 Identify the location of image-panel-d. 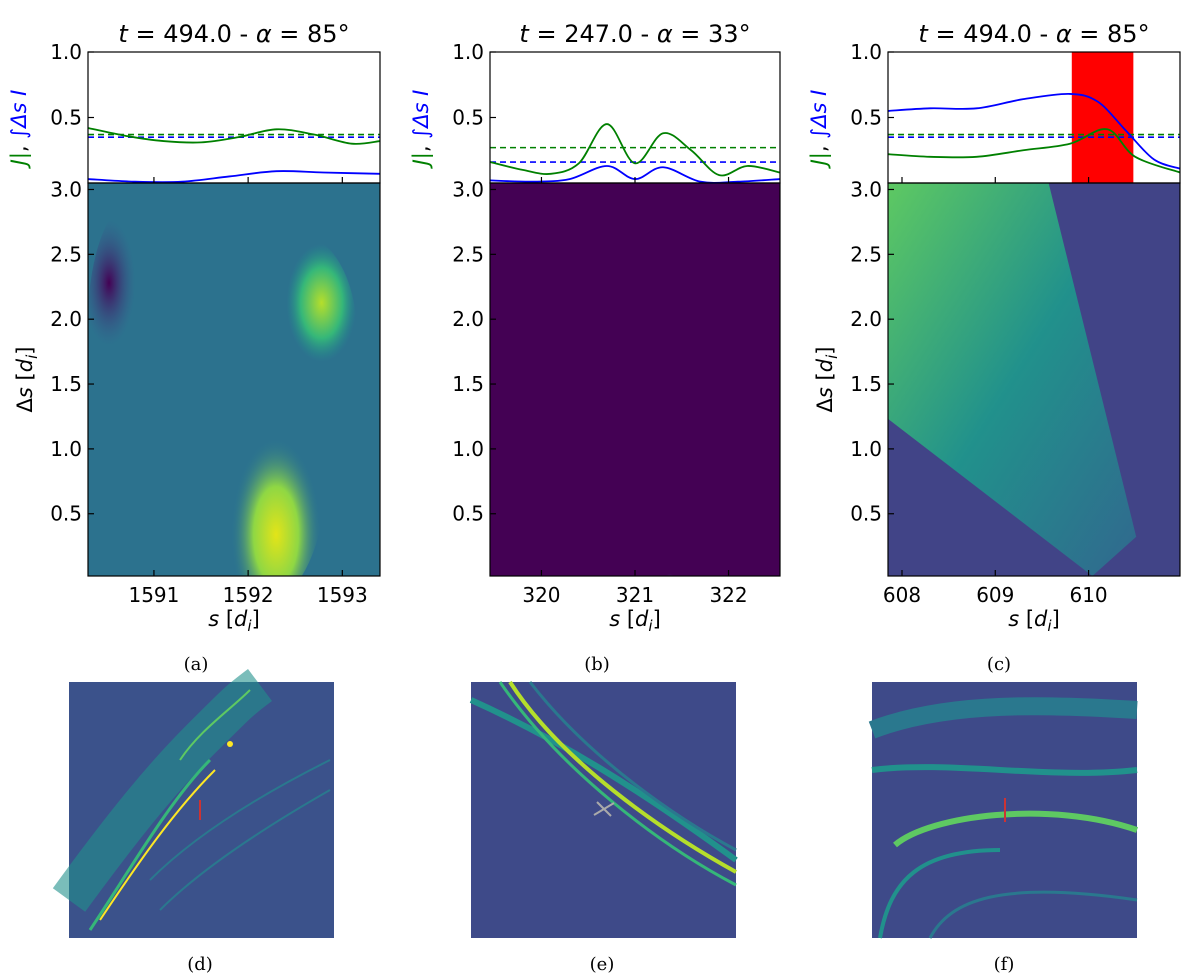
(193, 803).